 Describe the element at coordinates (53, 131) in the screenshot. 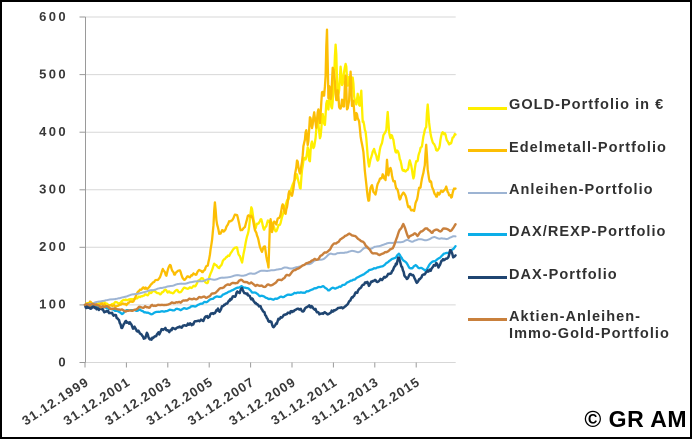

I see `svg-text: 400` at that location.